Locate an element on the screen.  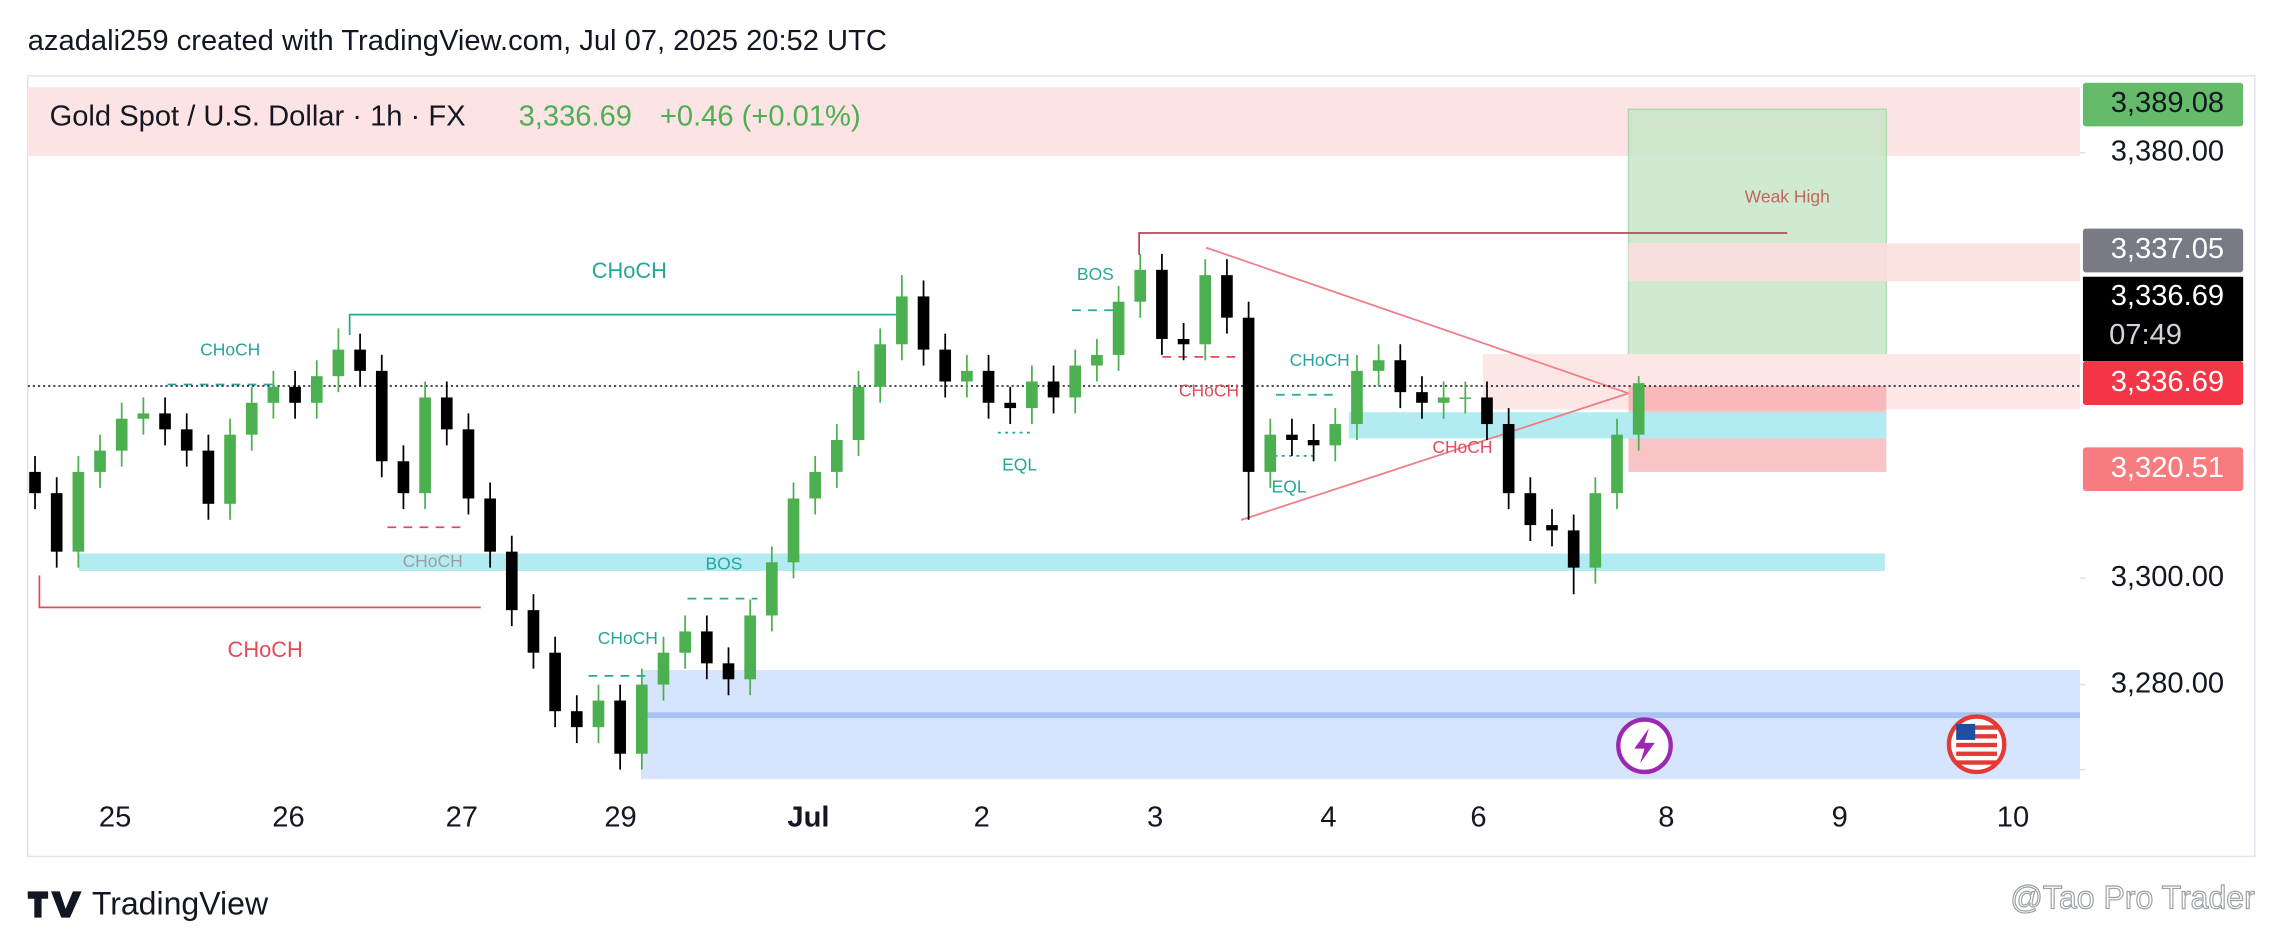
price-tag-label: 3,389.08 is located at coordinates (2167, 103).